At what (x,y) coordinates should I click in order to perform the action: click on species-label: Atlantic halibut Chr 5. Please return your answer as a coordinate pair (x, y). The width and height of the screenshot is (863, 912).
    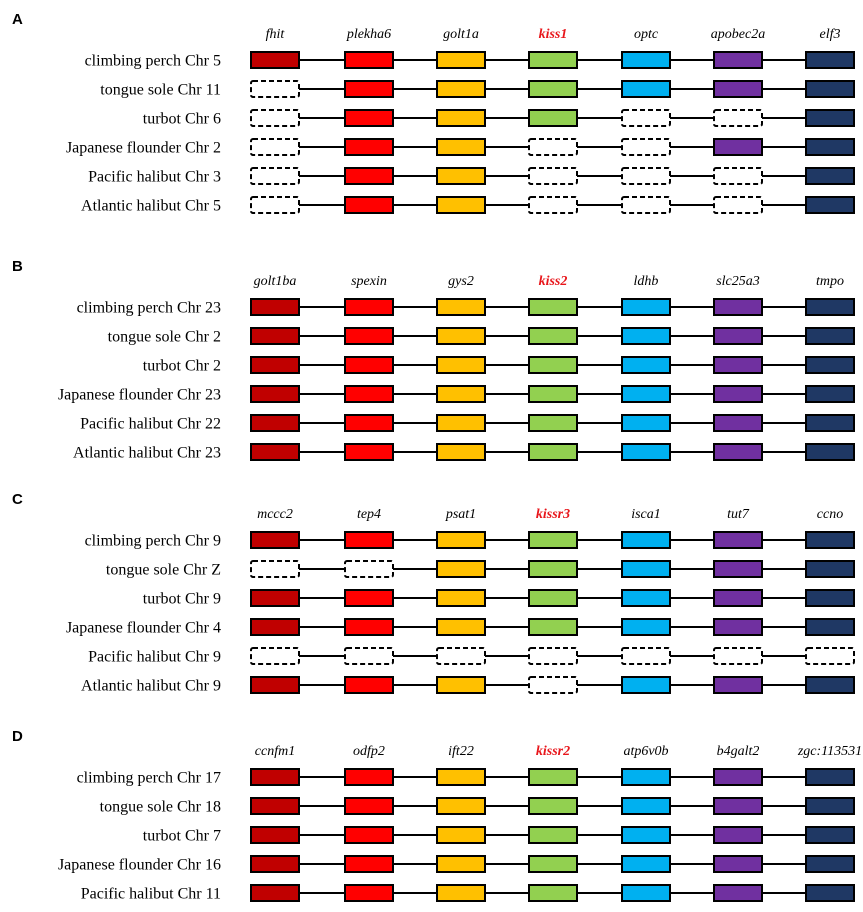
    Looking at the image, I should click on (151, 206).